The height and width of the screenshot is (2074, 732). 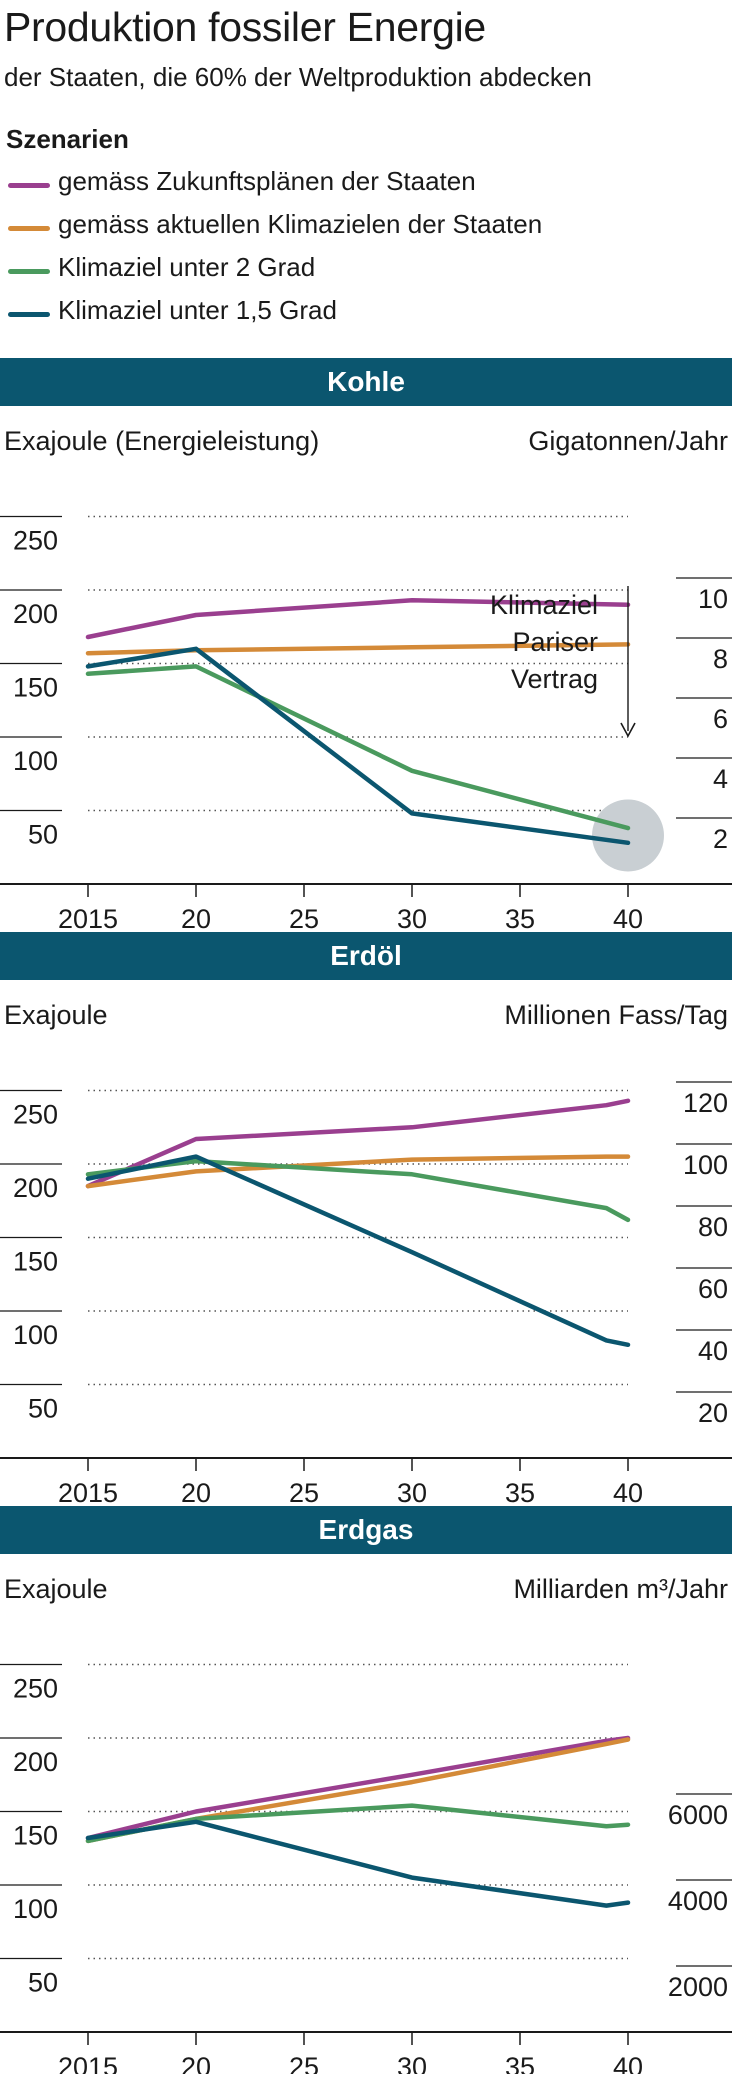 I want to click on legend-label: Klimaziel unter 1,5 Grad, so click(x=197, y=310).